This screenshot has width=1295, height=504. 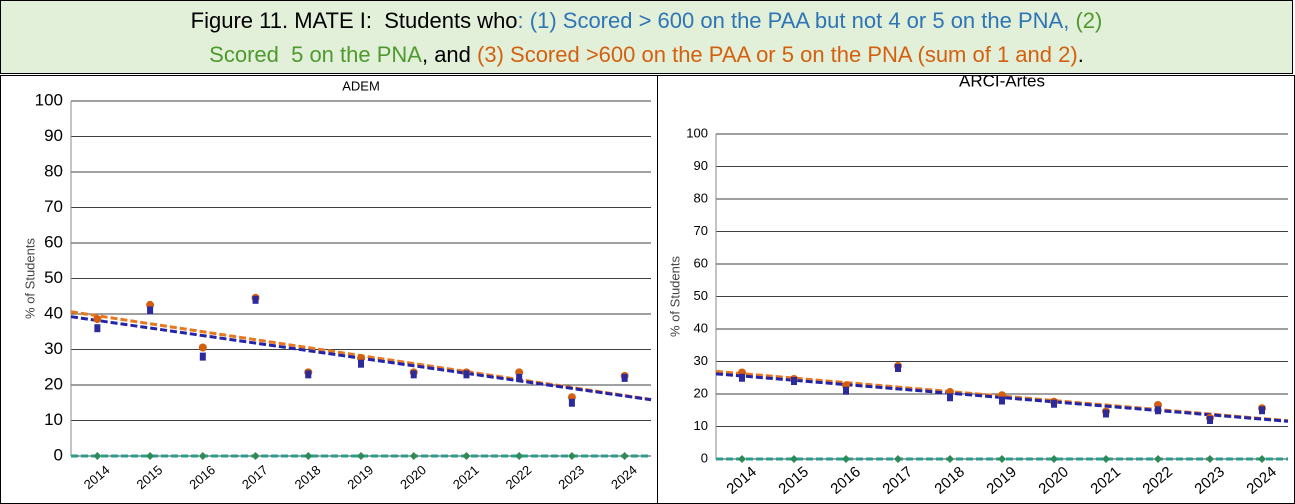 I want to click on chart-title: ARCI-Artes, so click(x=1002, y=82).